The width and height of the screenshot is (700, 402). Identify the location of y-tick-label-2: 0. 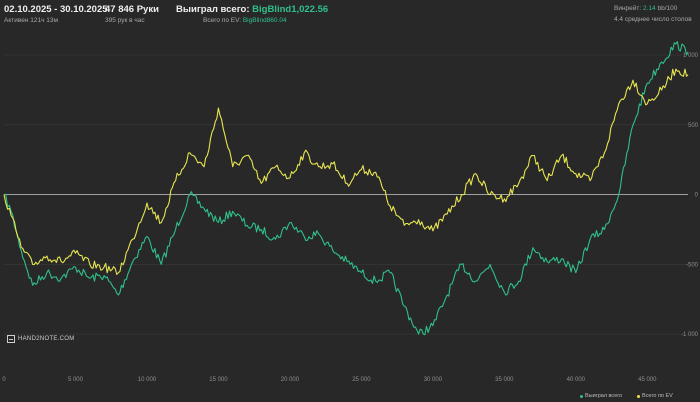
(697, 196).